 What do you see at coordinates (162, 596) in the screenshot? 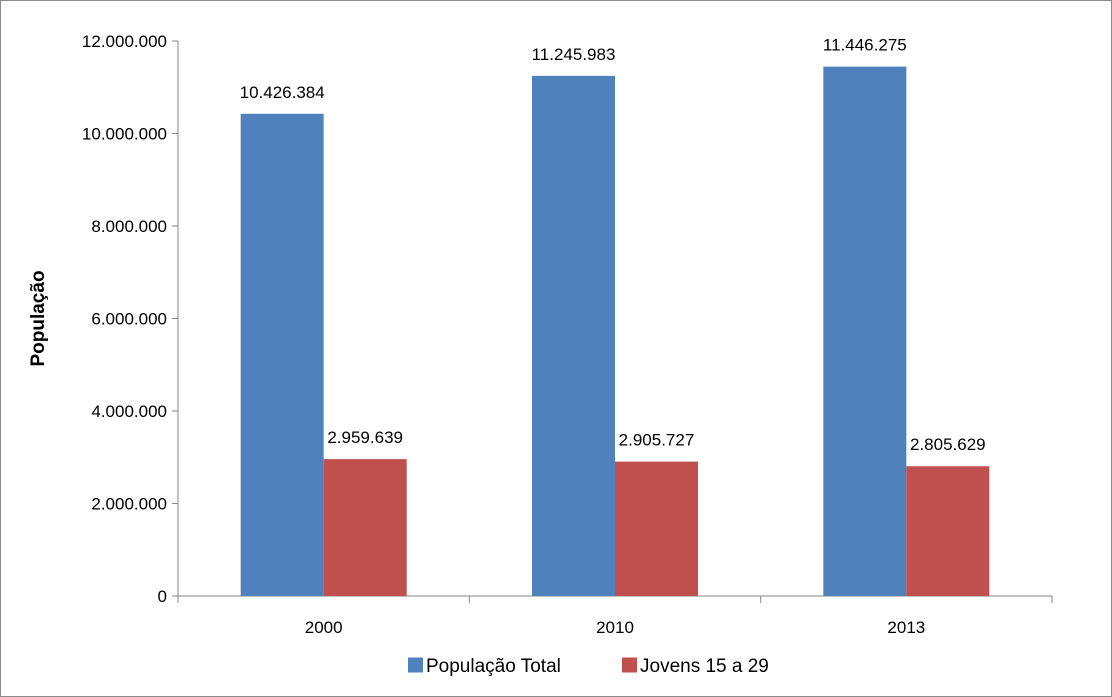
I see `y-tick-label: 0` at bounding box center [162, 596].